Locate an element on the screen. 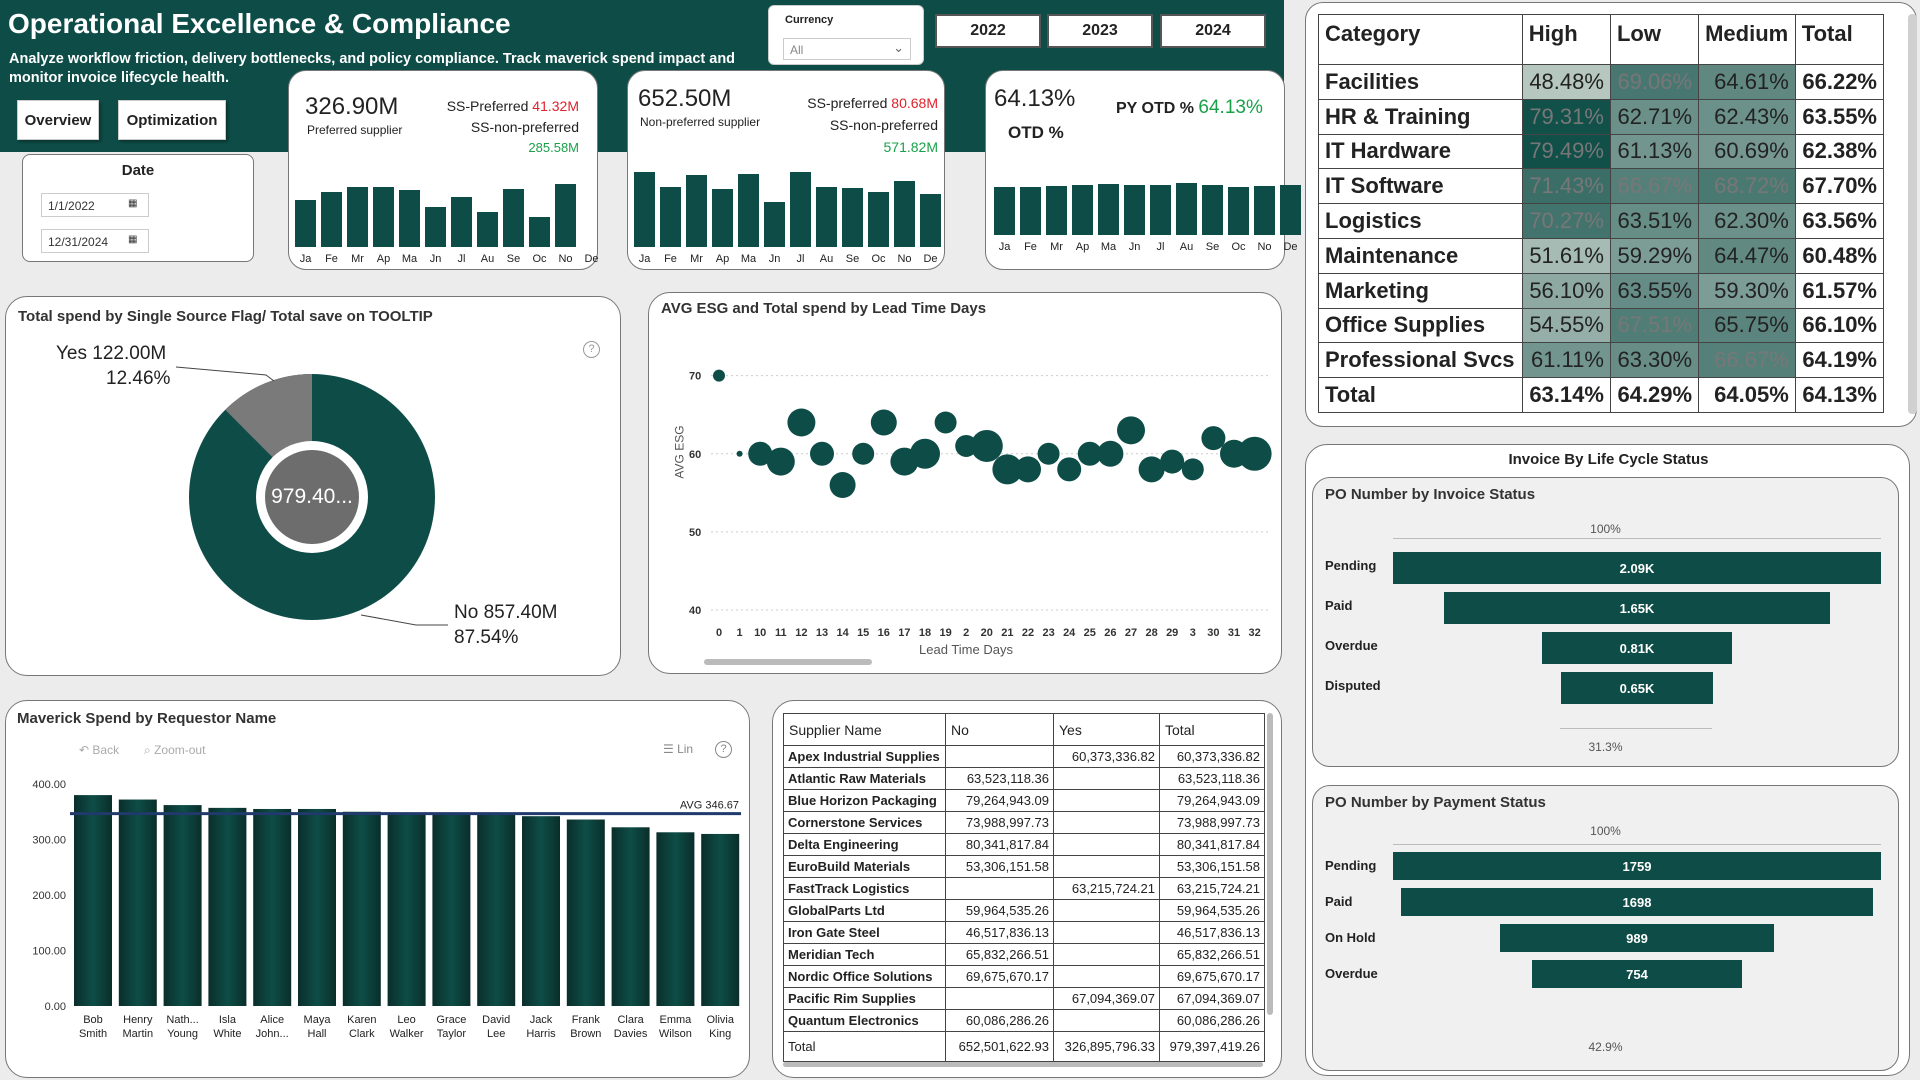  back-button: ↶ Back is located at coordinates (99, 750).